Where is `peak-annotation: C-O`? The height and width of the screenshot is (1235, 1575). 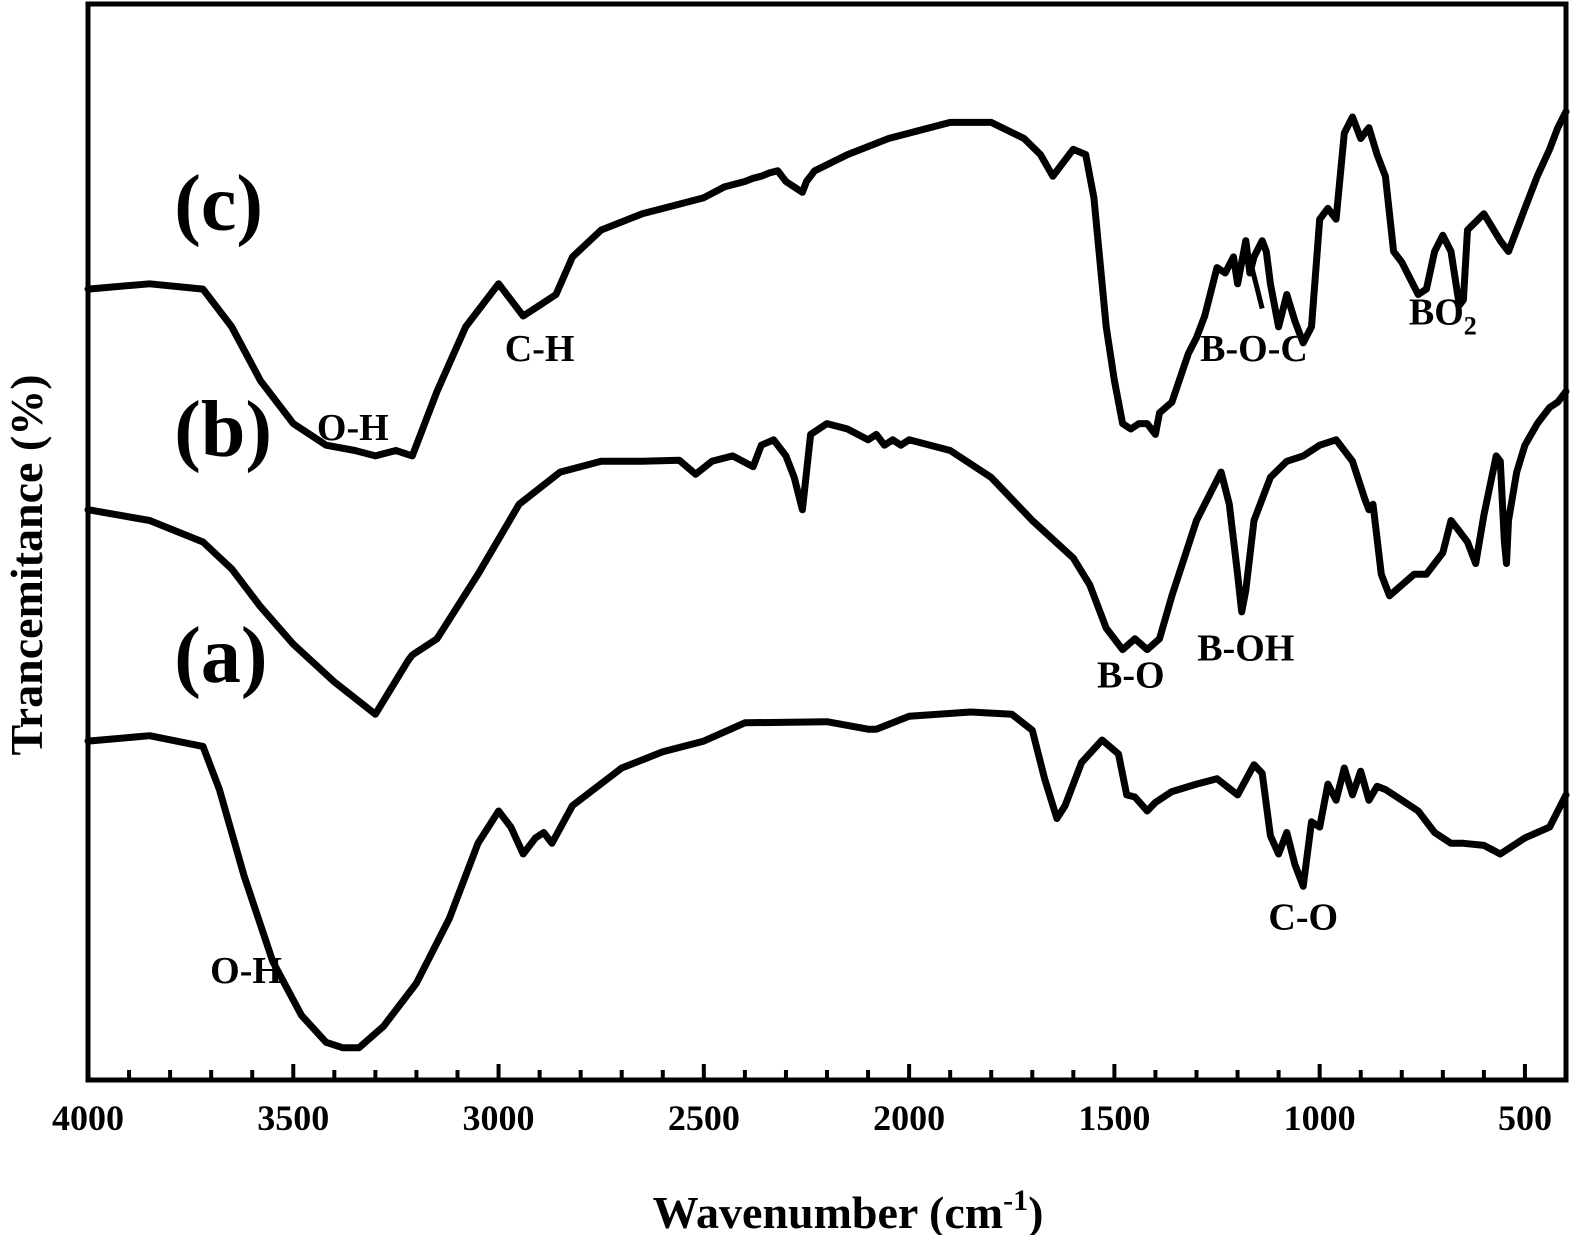 peak-annotation: C-O is located at coordinates (1303, 917).